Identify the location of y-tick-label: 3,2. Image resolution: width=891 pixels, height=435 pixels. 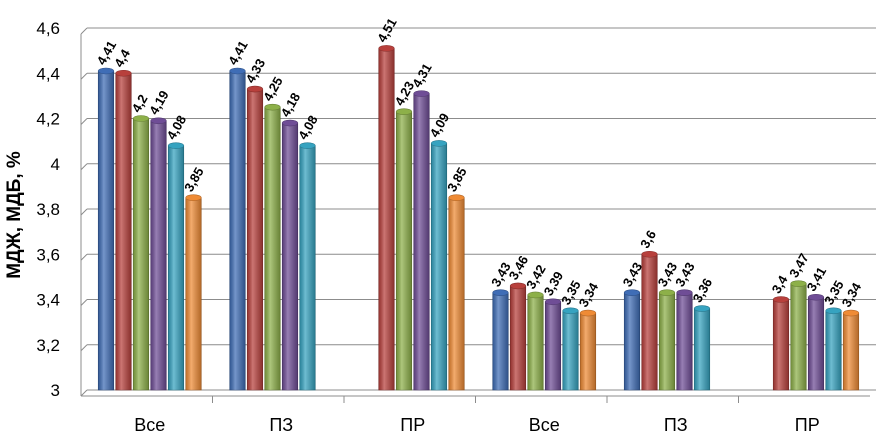
(48, 345).